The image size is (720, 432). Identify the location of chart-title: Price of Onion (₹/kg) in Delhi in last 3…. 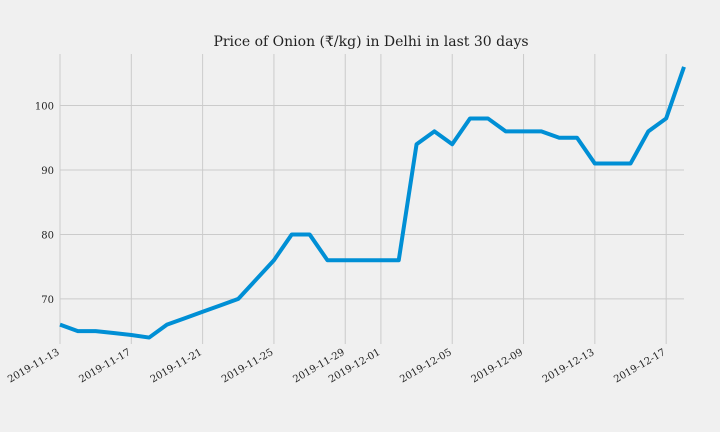
(370, 42).